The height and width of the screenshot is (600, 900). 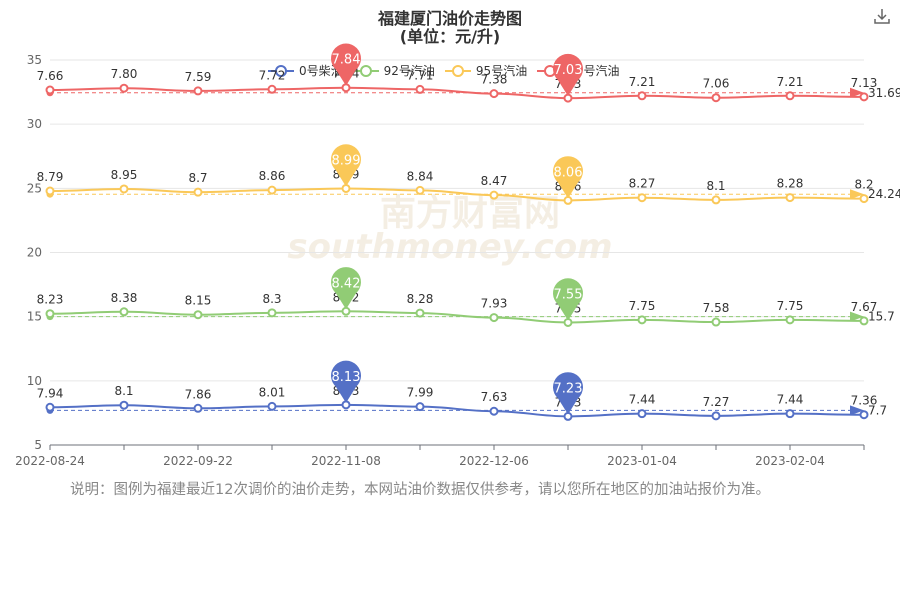 I want to click on data-label: 7.27, so click(x=716, y=402).